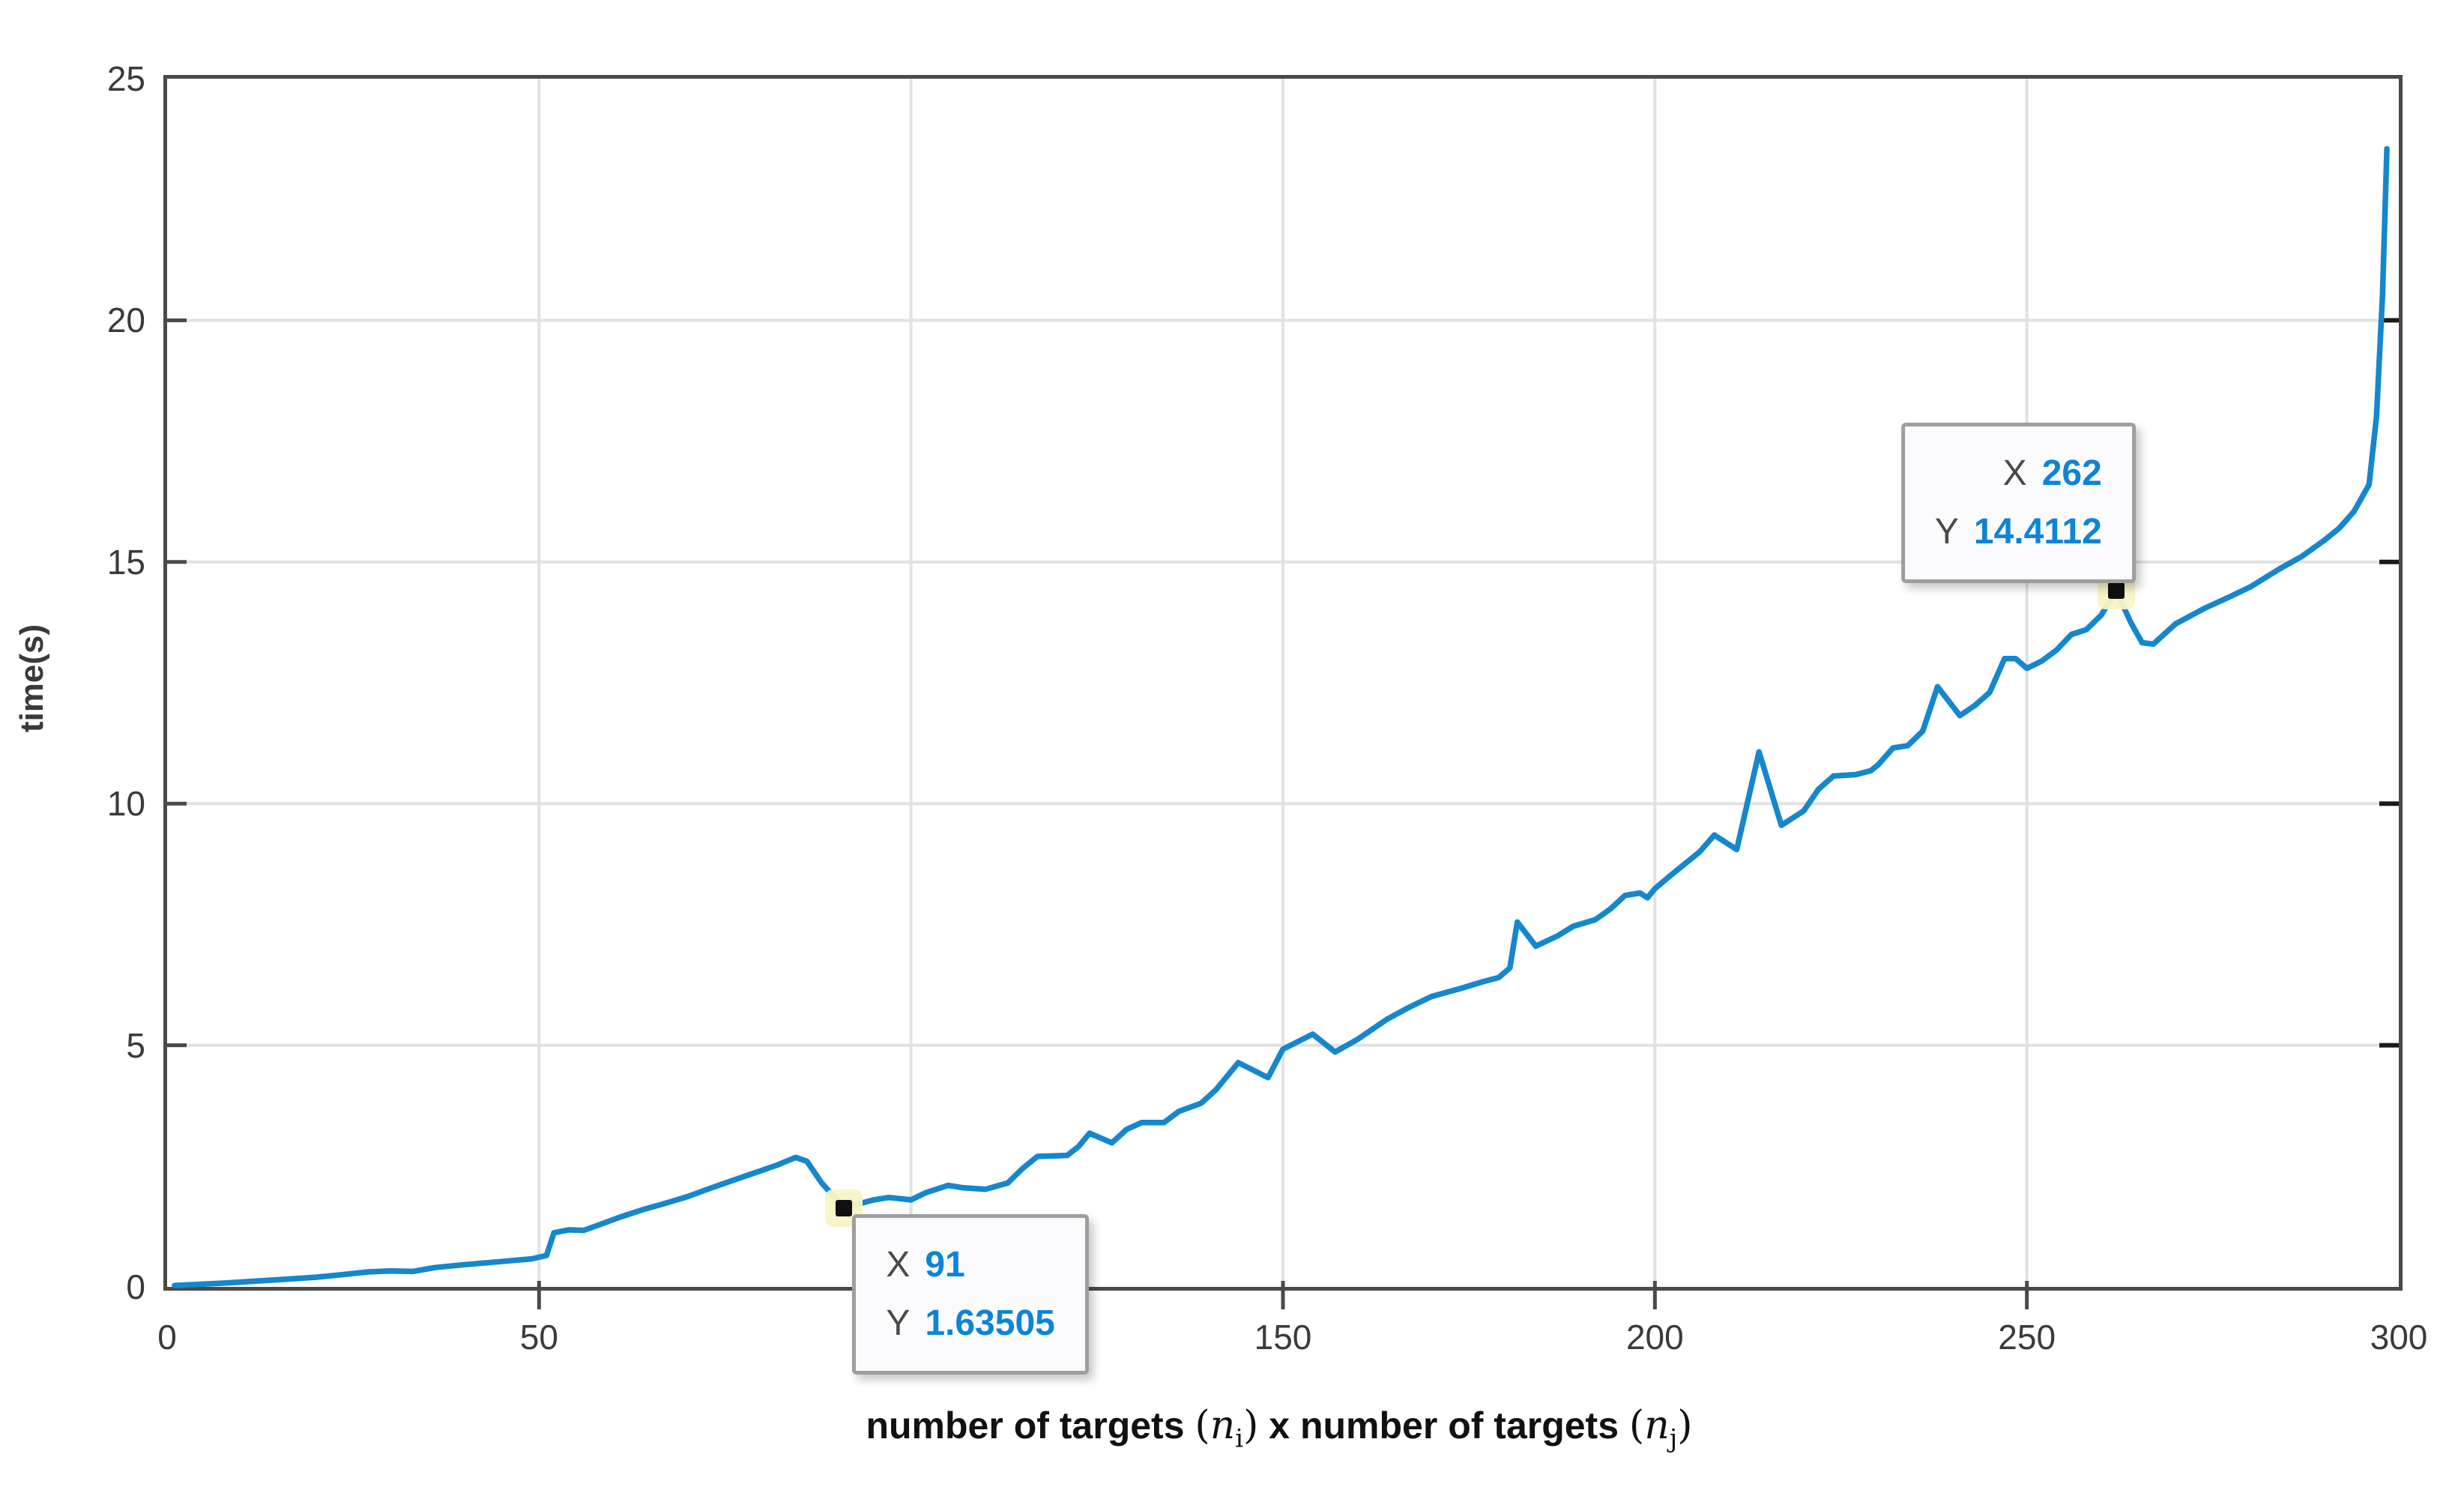  I want to click on datatip-2: X 262 Y 14.4112, so click(2018, 502).